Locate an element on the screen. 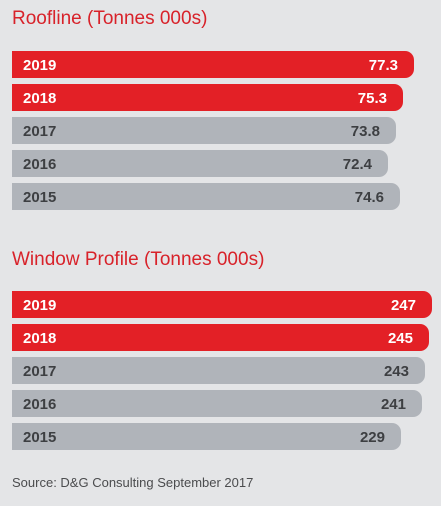  roofline-value-label: 74.6 is located at coordinates (369, 197).